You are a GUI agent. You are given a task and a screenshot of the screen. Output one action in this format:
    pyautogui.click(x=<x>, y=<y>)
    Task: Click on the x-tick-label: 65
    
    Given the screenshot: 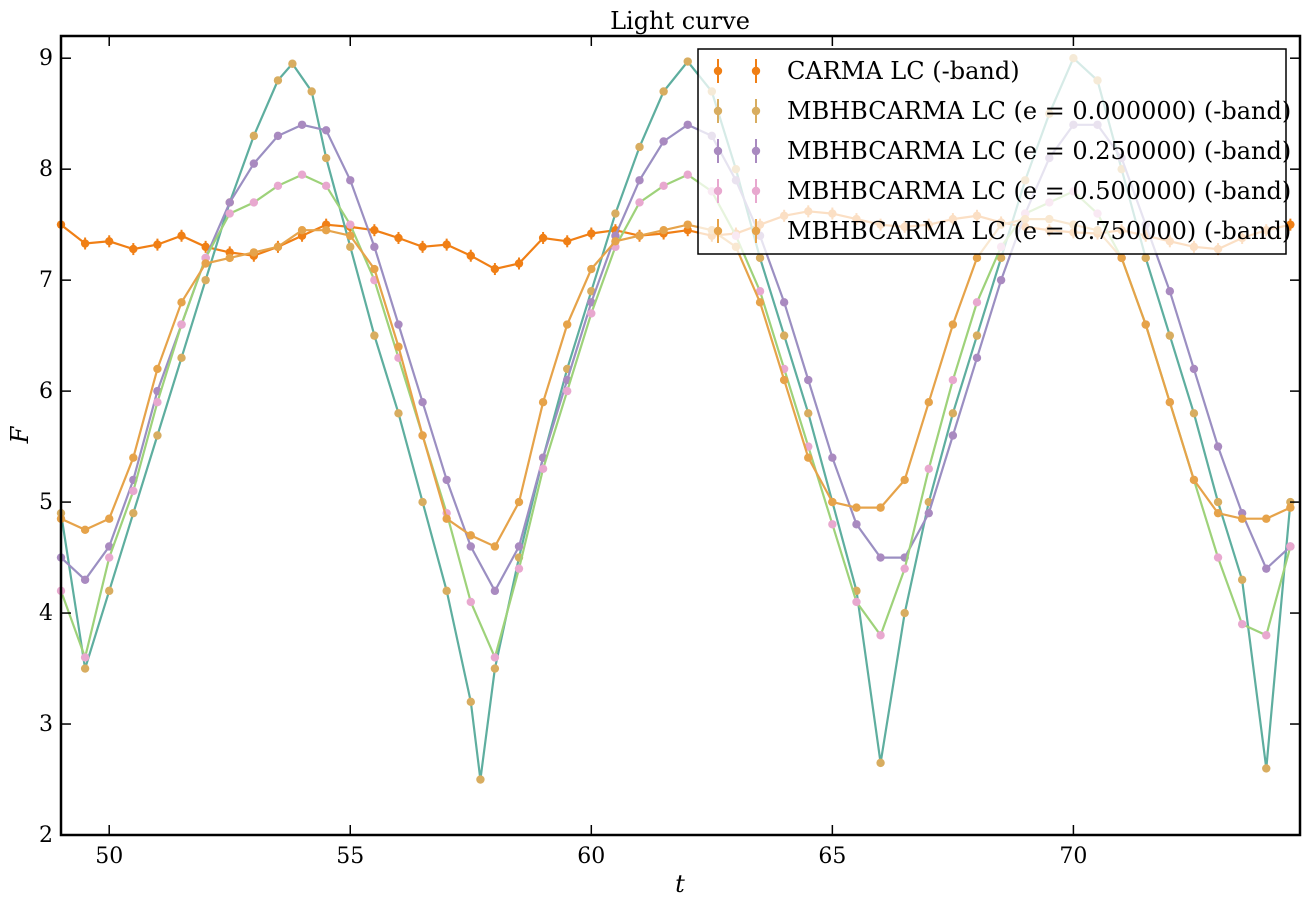 What is the action you would take?
    pyautogui.click(x=832, y=856)
    